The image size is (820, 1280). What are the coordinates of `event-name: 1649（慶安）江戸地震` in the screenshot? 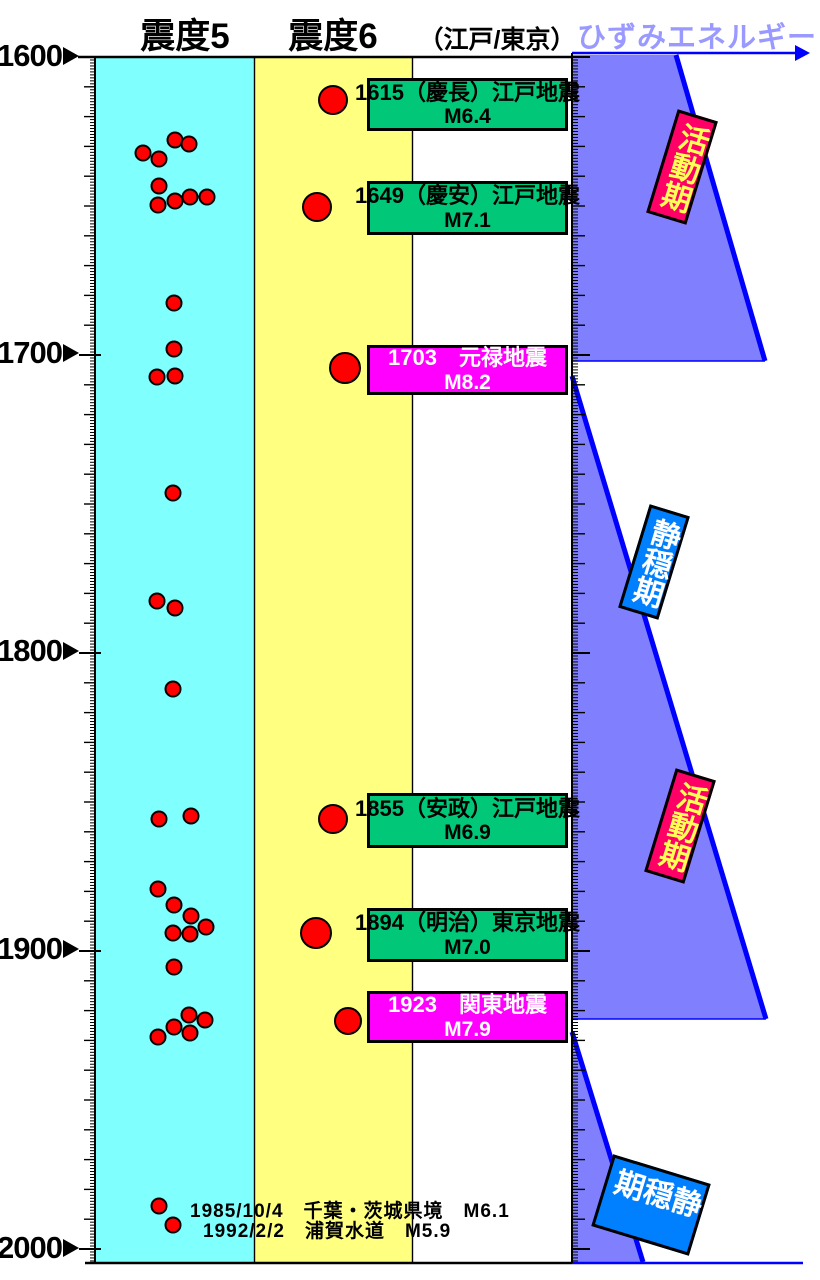 It's located at (467, 196).